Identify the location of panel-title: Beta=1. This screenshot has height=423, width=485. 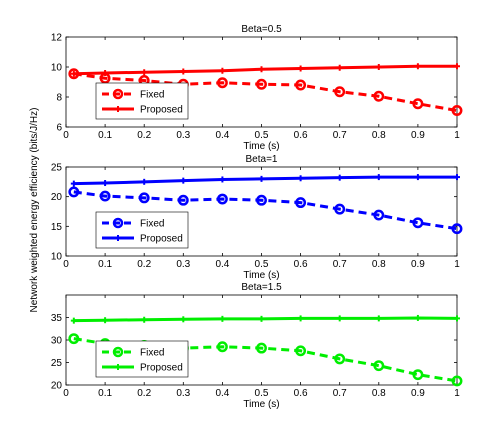
(262, 159).